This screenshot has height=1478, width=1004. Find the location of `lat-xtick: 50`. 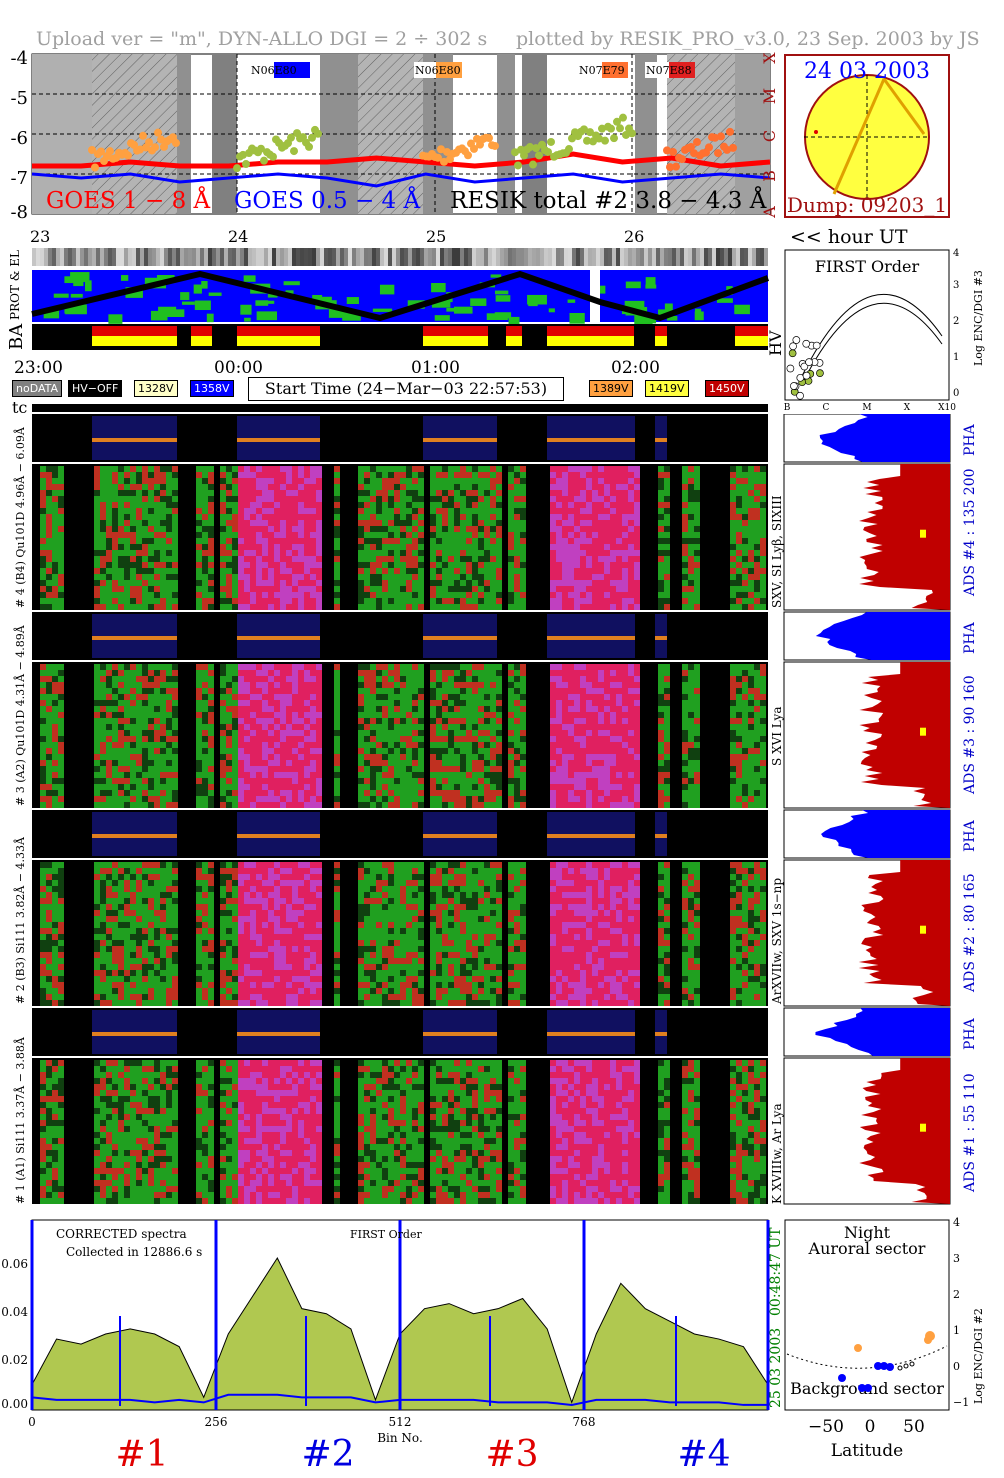

lat-xtick: 50 is located at coordinates (914, 1427).